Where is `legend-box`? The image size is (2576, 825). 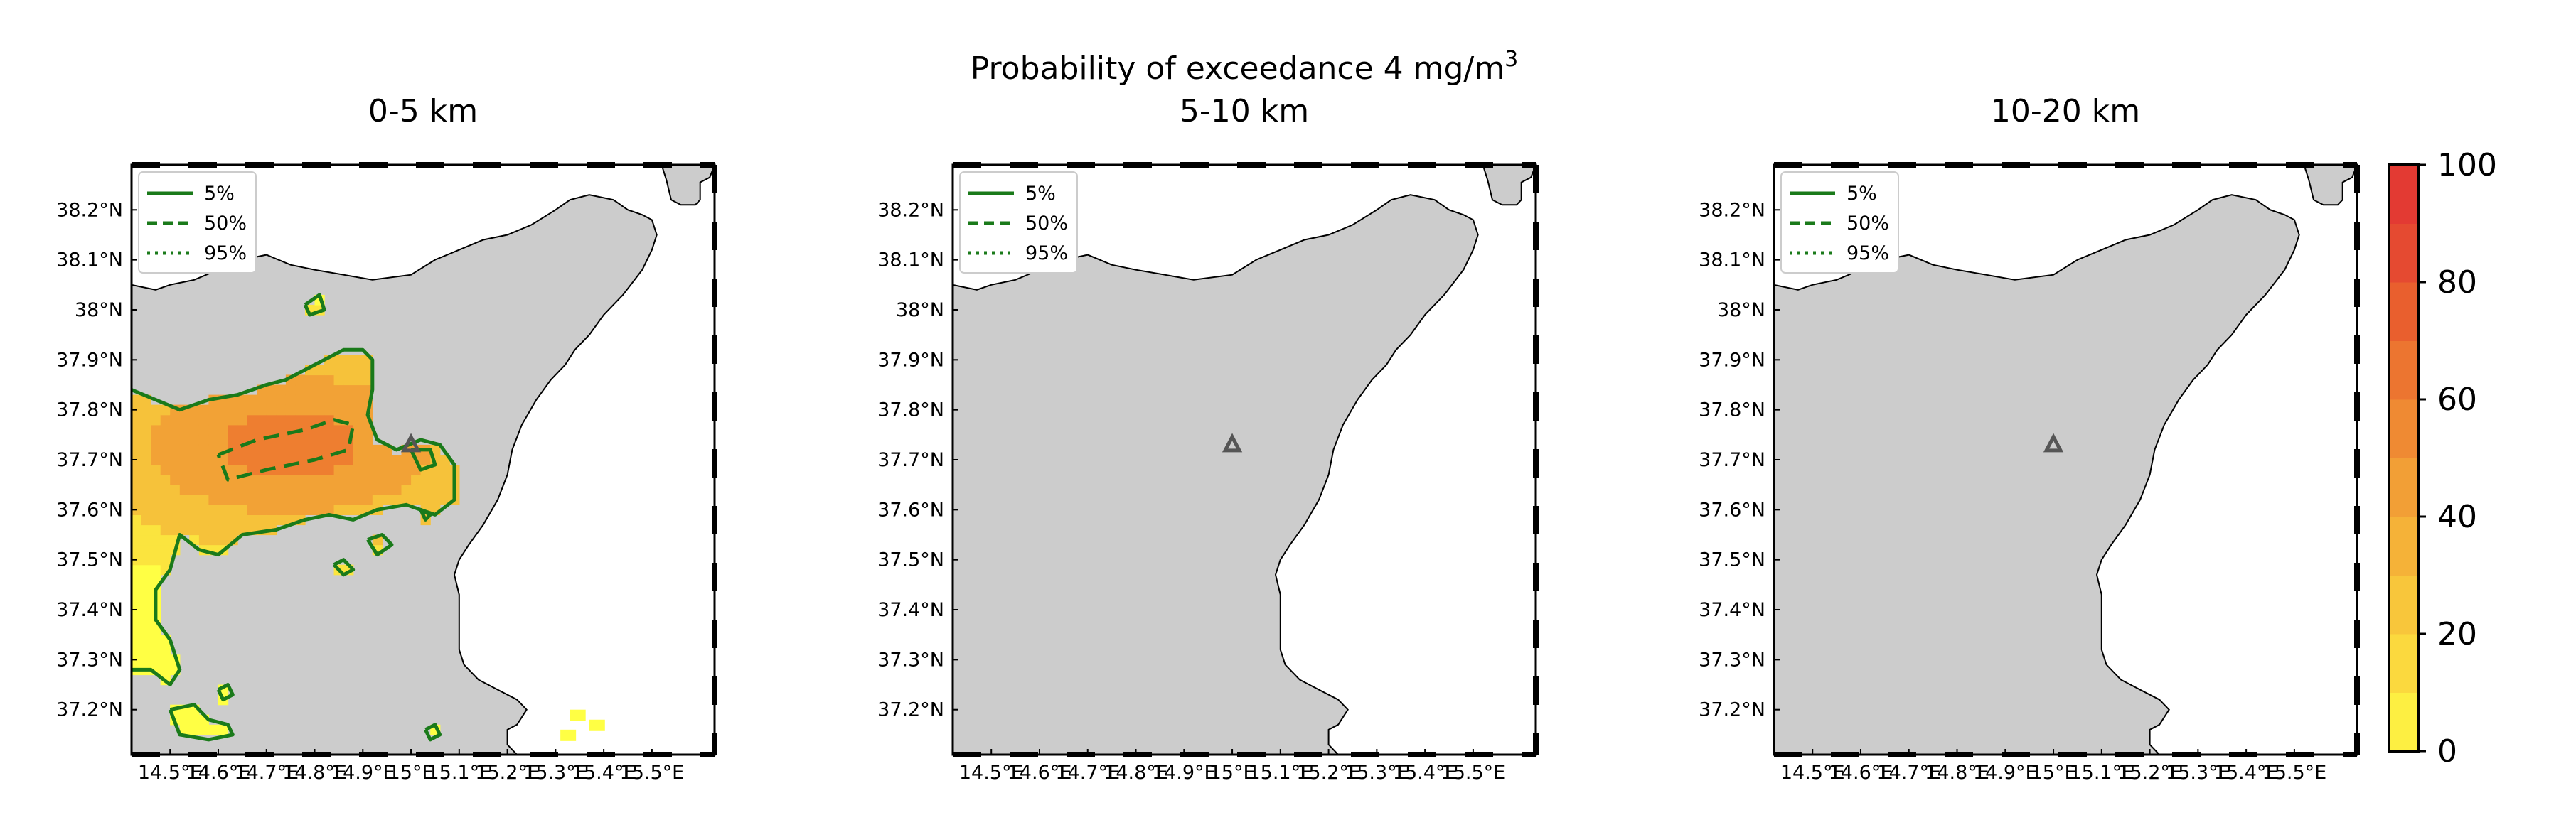
legend-box is located at coordinates (1840, 222).